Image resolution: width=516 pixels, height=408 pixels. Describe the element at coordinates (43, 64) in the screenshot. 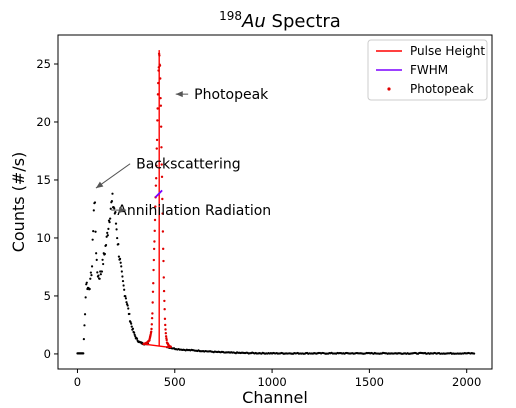

I see `y-tick-label: 25` at that location.